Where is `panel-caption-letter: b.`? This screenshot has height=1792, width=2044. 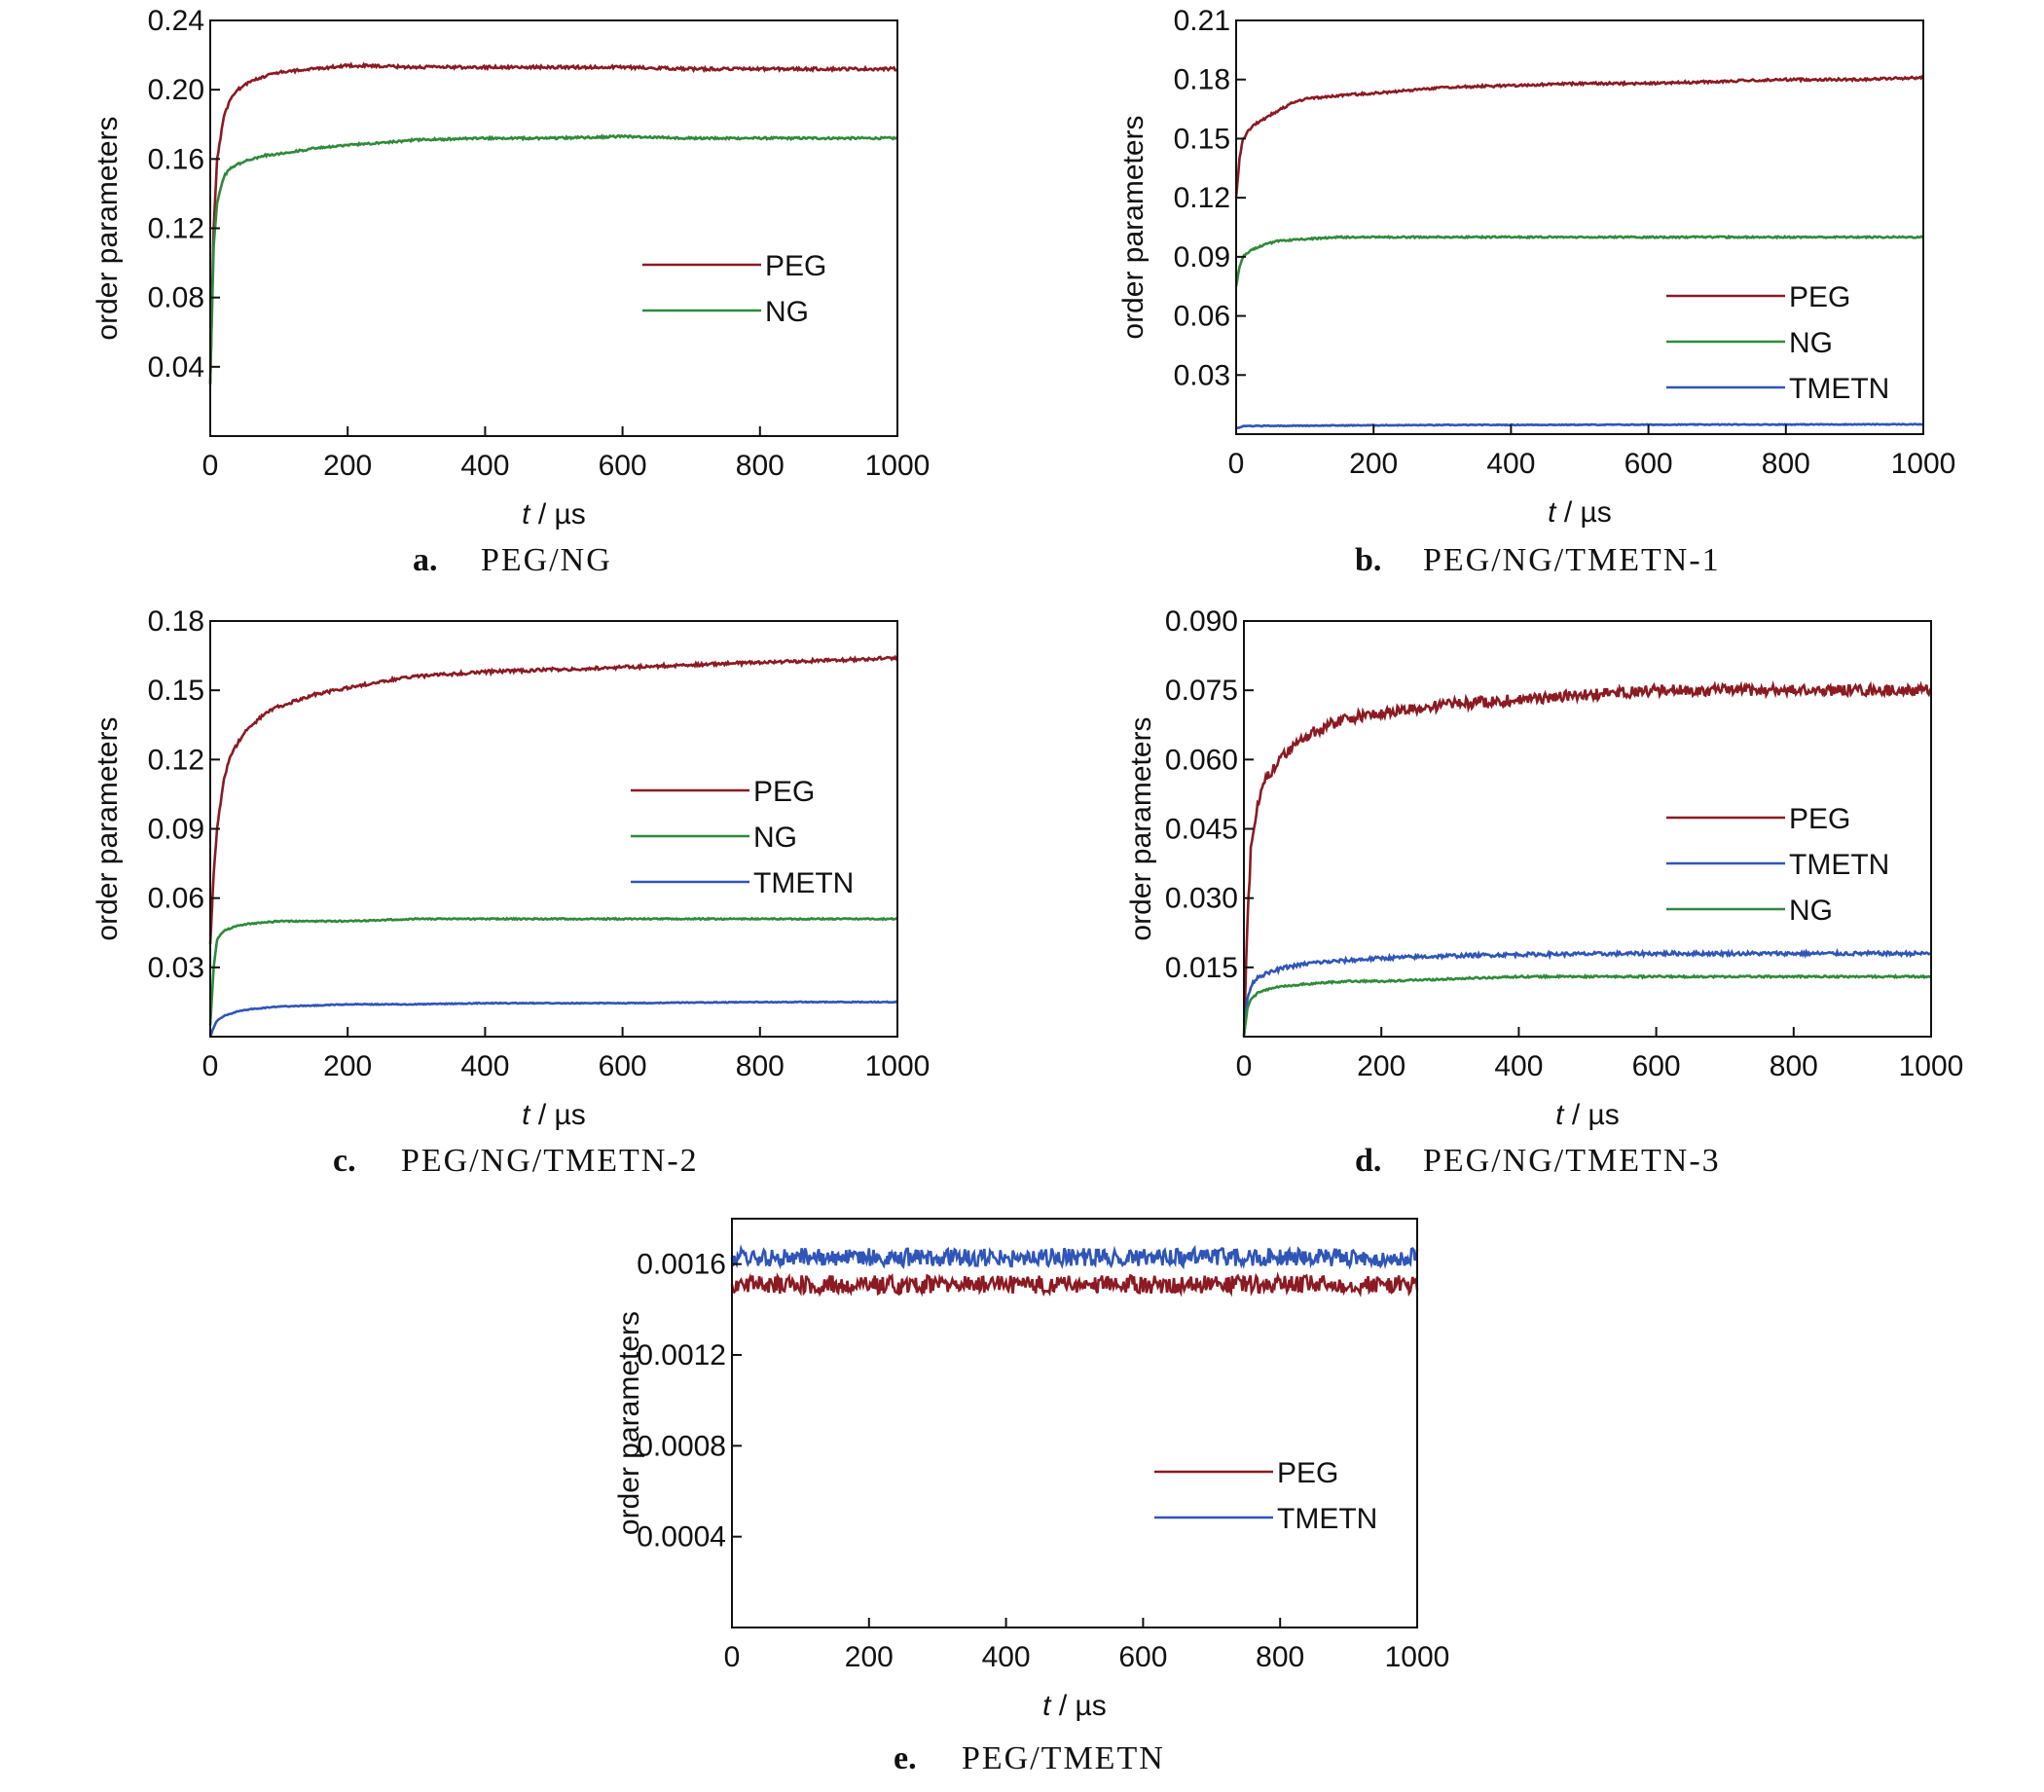
panel-caption-letter: b. is located at coordinates (1368, 560).